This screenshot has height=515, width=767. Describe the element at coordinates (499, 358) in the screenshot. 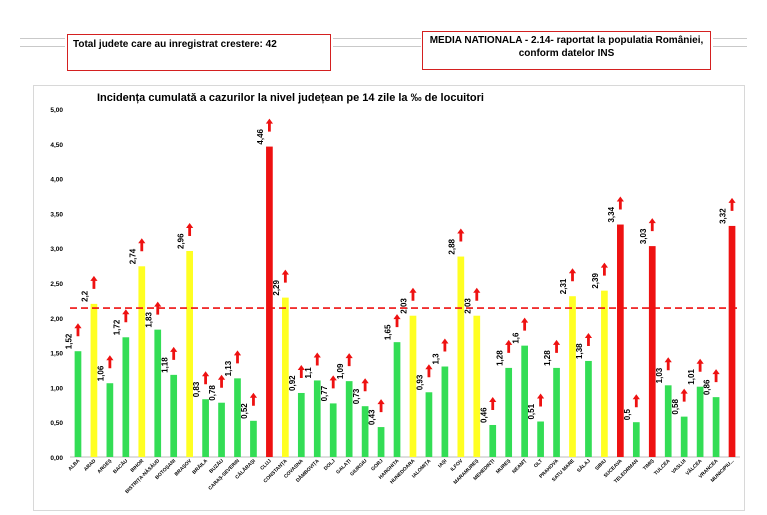

I see `value-label: 1,28` at that location.